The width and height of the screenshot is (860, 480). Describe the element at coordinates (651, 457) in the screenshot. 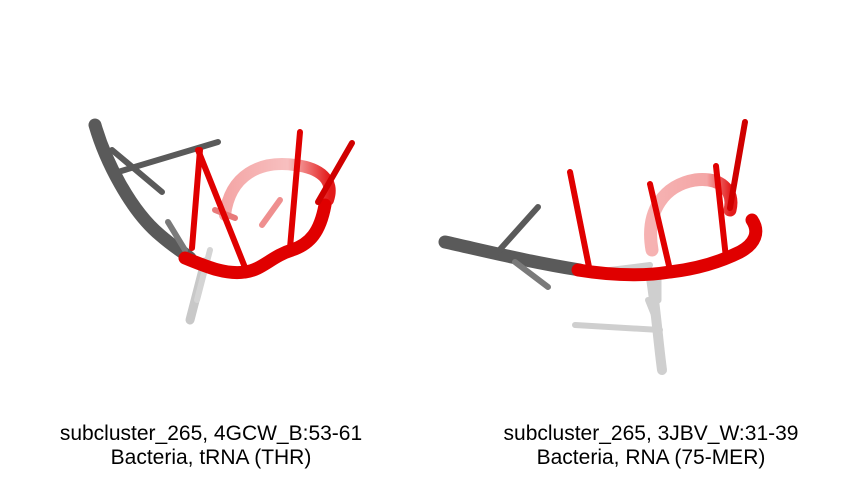

I see `caption-subtitle-right: Bacteria, RNA (75-MER)` at that location.